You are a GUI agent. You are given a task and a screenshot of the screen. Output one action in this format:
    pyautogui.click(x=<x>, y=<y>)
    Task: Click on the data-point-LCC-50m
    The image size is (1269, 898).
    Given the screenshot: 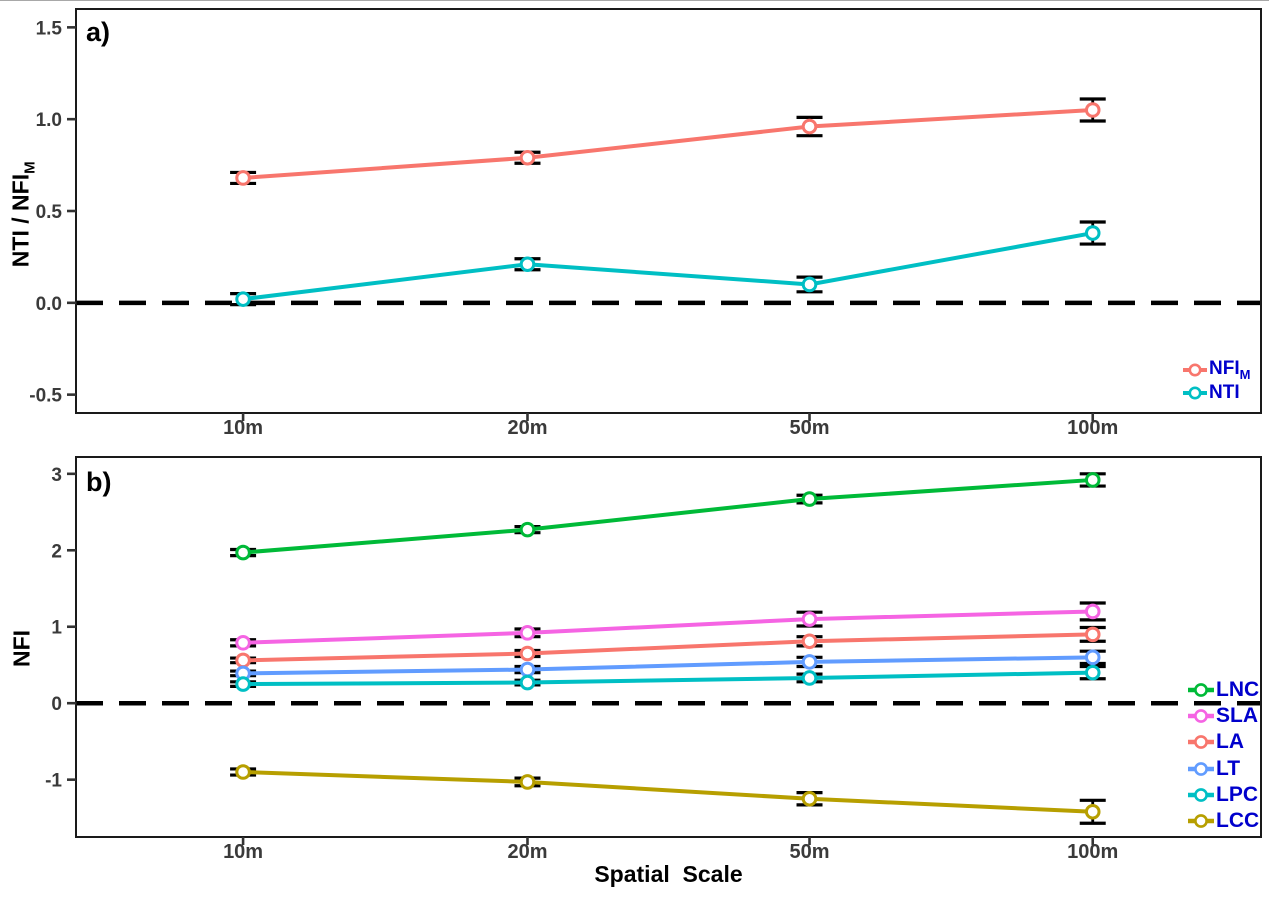 What is the action you would take?
    pyautogui.click(x=809, y=798)
    